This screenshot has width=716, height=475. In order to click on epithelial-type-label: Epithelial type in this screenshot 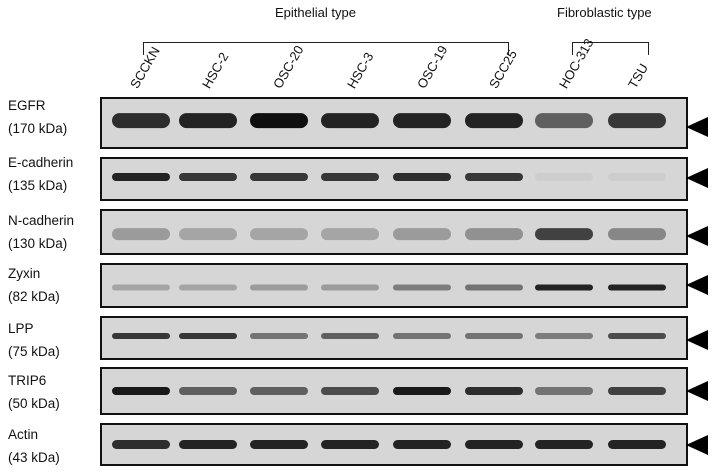, I will do `click(315, 12)`.